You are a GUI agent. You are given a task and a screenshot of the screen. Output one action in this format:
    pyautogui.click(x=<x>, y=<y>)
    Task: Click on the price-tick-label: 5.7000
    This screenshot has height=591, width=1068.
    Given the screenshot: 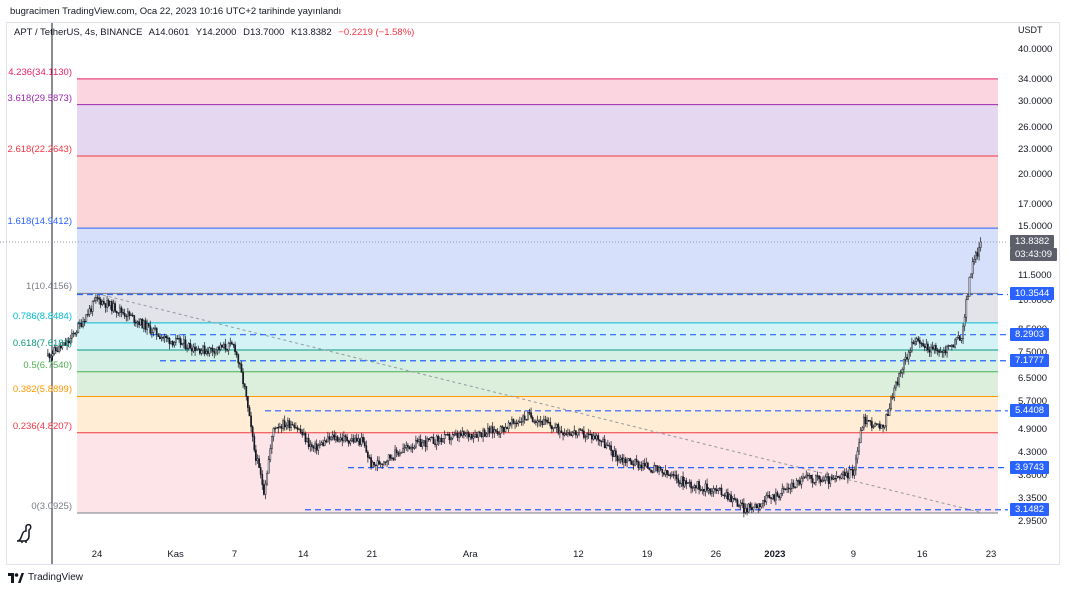 What is the action you would take?
    pyautogui.click(x=1033, y=402)
    